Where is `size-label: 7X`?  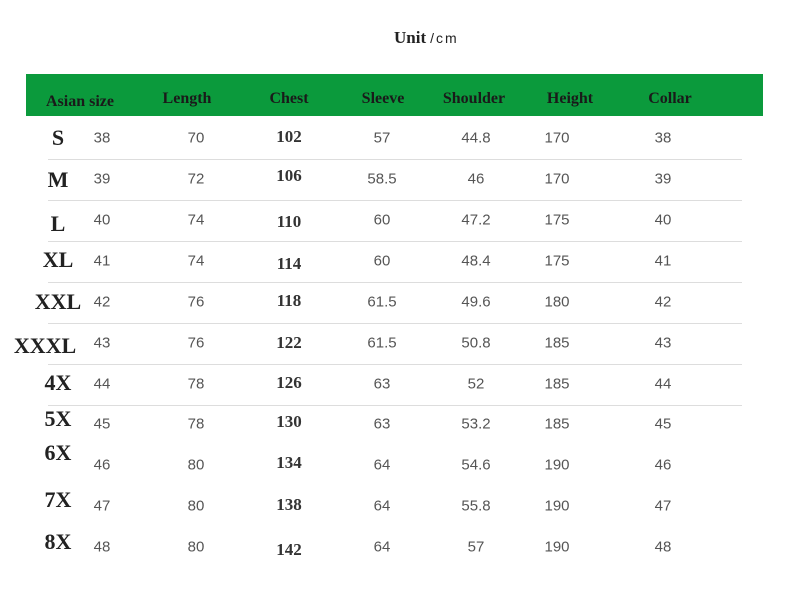 size-label: 7X is located at coordinates (58, 499).